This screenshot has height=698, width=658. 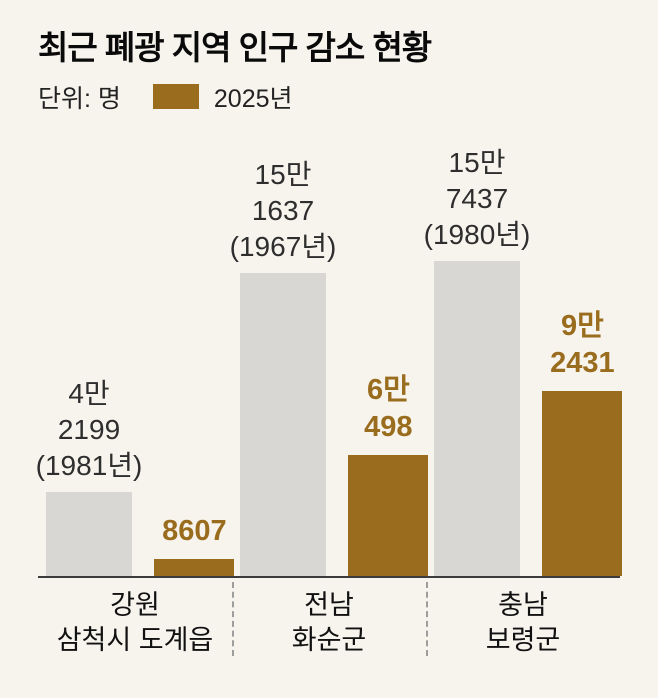 I want to click on peak-value-label: 4만 2199 (1981년), so click(x=89, y=429).